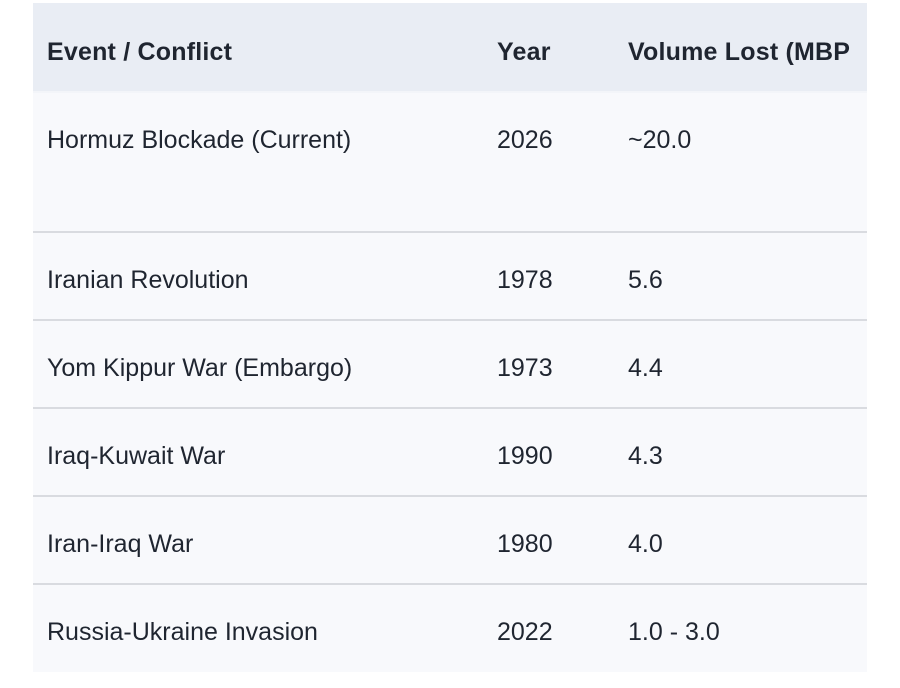  I want to click on event-cell: Iraq-Kuwait War, so click(265, 451).